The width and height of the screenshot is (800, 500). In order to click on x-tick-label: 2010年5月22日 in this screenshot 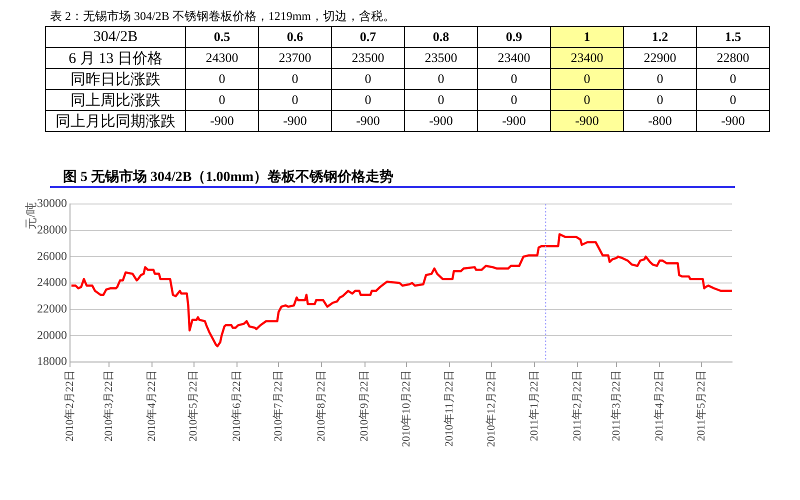, I will do `click(194, 406)`.